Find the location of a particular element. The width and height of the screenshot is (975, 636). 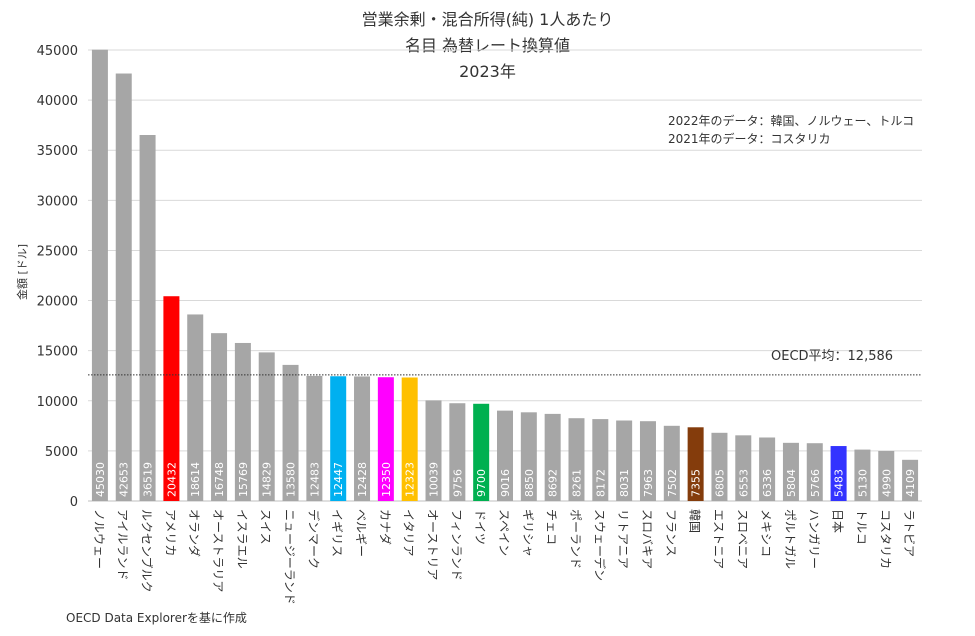

chart-title-line-3: 2023年 is located at coordinates (487, 71).